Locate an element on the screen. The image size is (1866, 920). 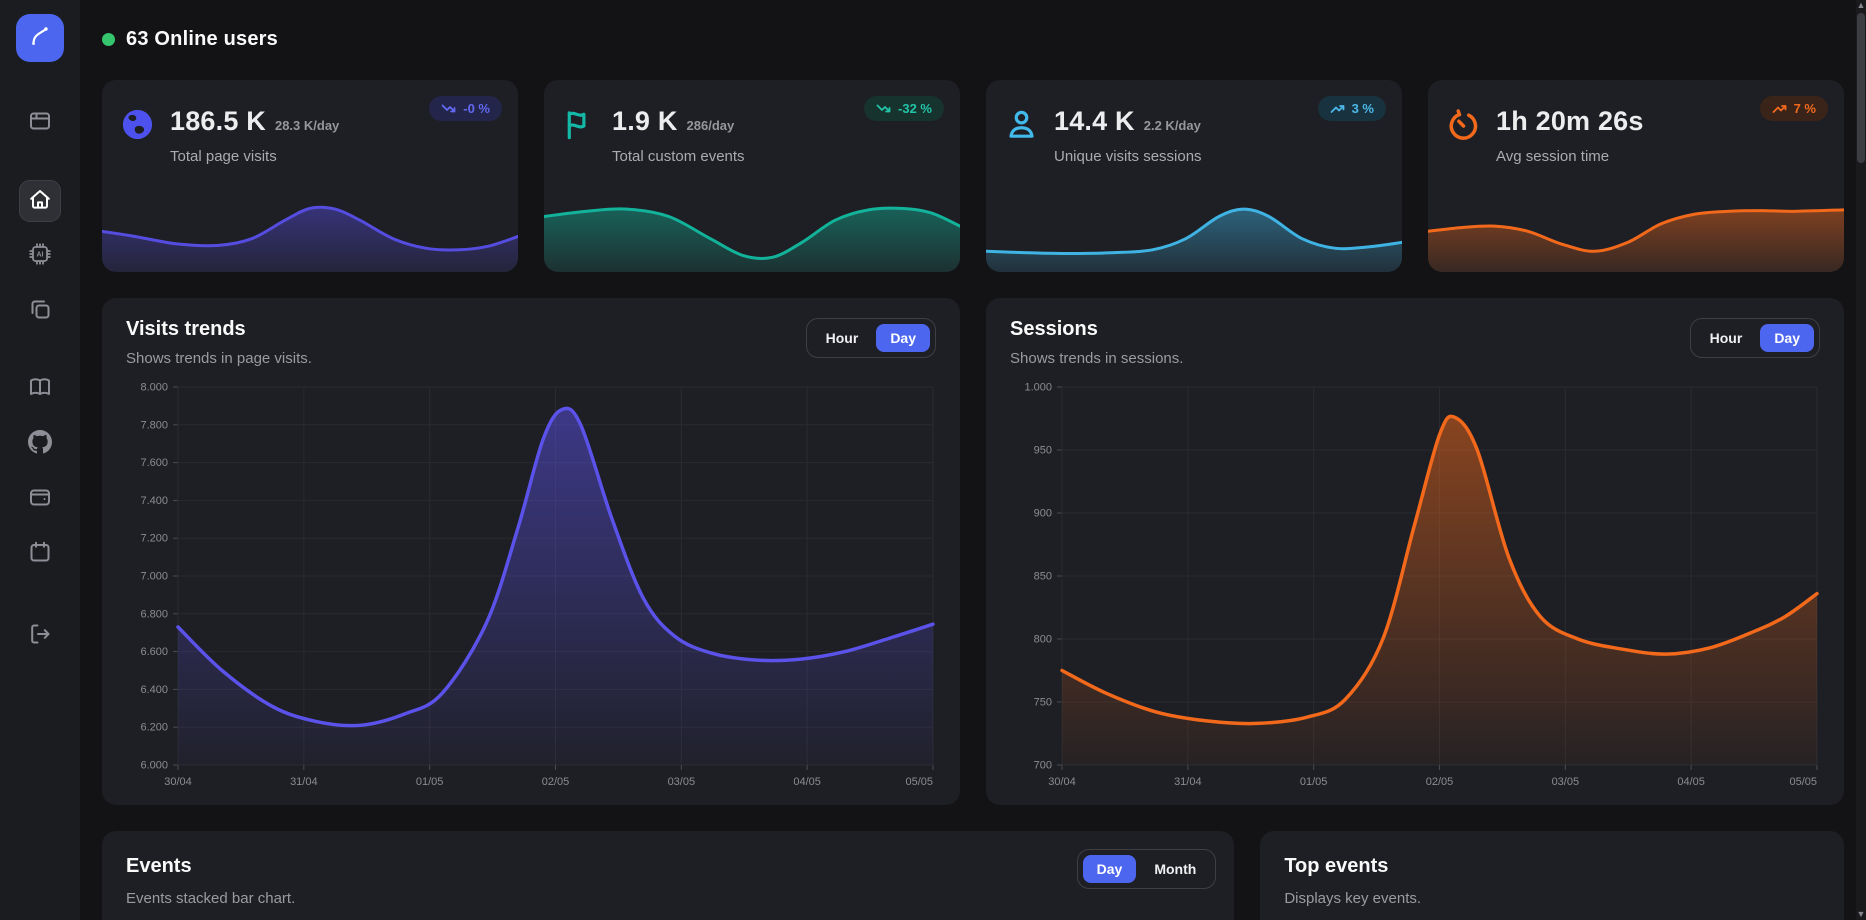
flag-icon is located at coordinates (579, 124).